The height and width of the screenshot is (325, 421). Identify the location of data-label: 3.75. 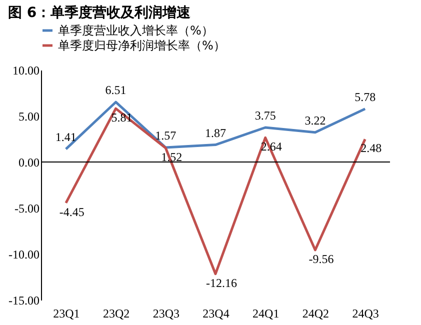
(265, 115).